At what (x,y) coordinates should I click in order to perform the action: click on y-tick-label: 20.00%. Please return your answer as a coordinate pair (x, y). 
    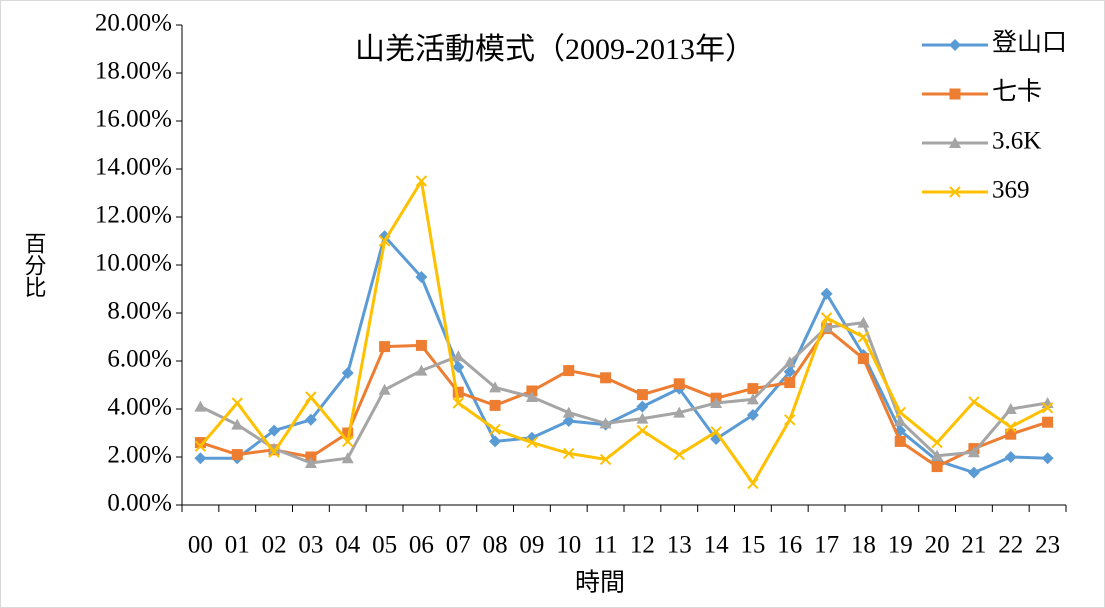
    Looking at the image, I should click on (133, 23).